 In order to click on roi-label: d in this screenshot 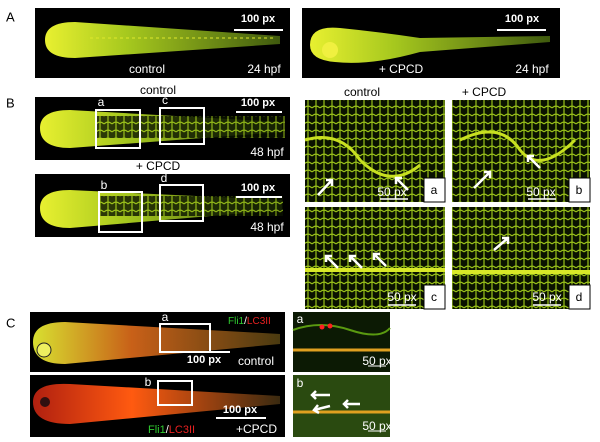, I will do `click(164, 178)`.